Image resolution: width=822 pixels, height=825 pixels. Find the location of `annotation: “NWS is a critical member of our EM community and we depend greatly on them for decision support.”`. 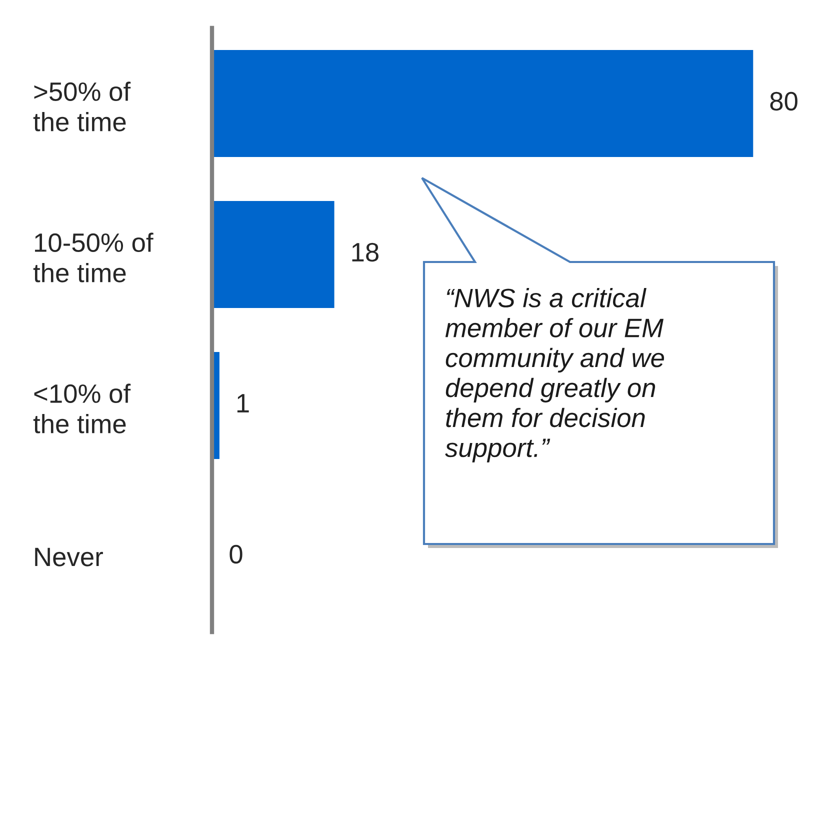

annotation: “NWS is a critical member of our EM community and we depend greatly on them for decision support.” is located at coordinates (554, 375).